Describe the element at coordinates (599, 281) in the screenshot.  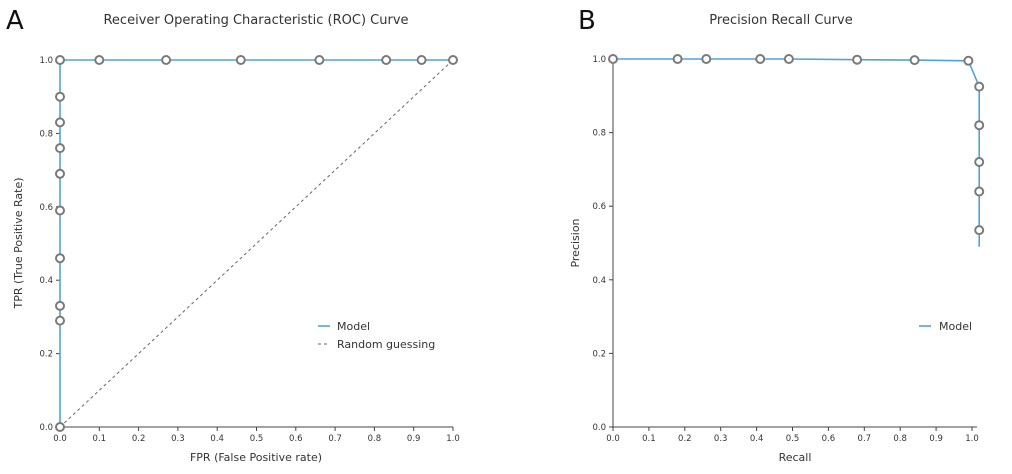
I see `pr-y-tick-label: 0.4` at that location.